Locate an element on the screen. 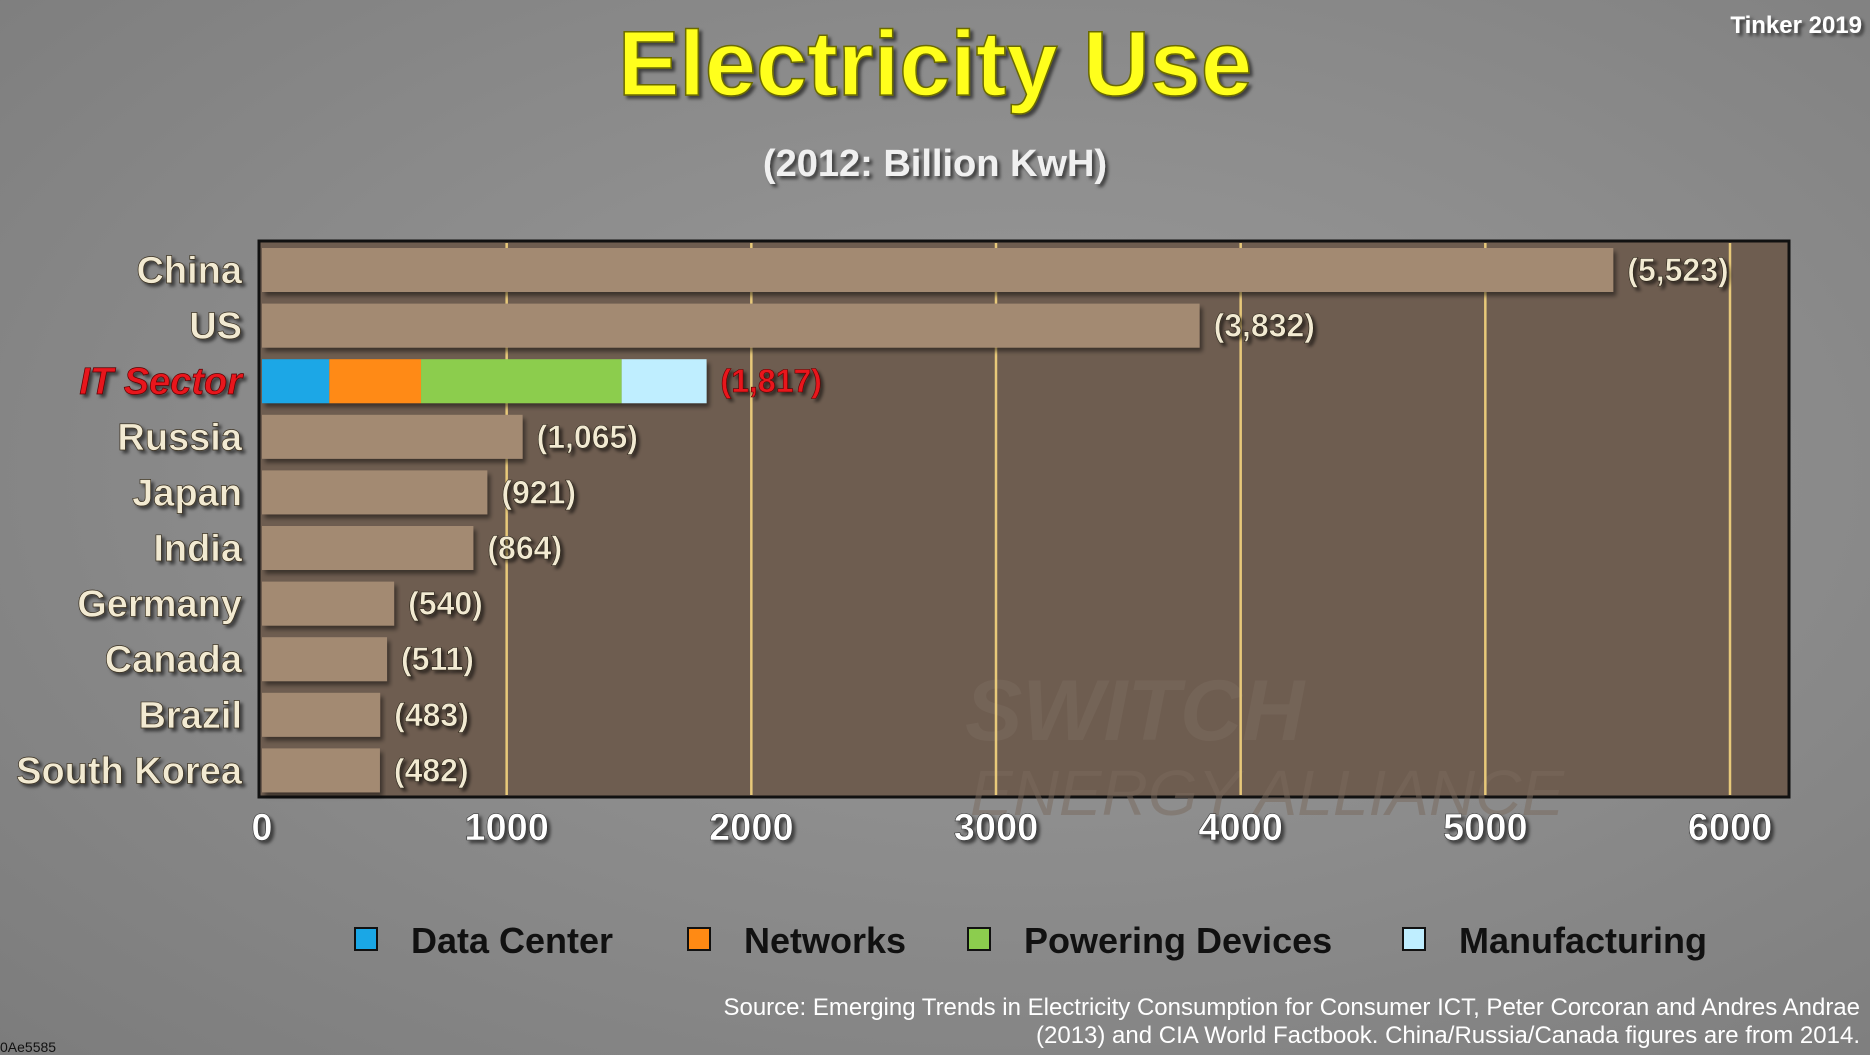  credit-label: Tinker 2019 is located at coordinates (1796, 25).